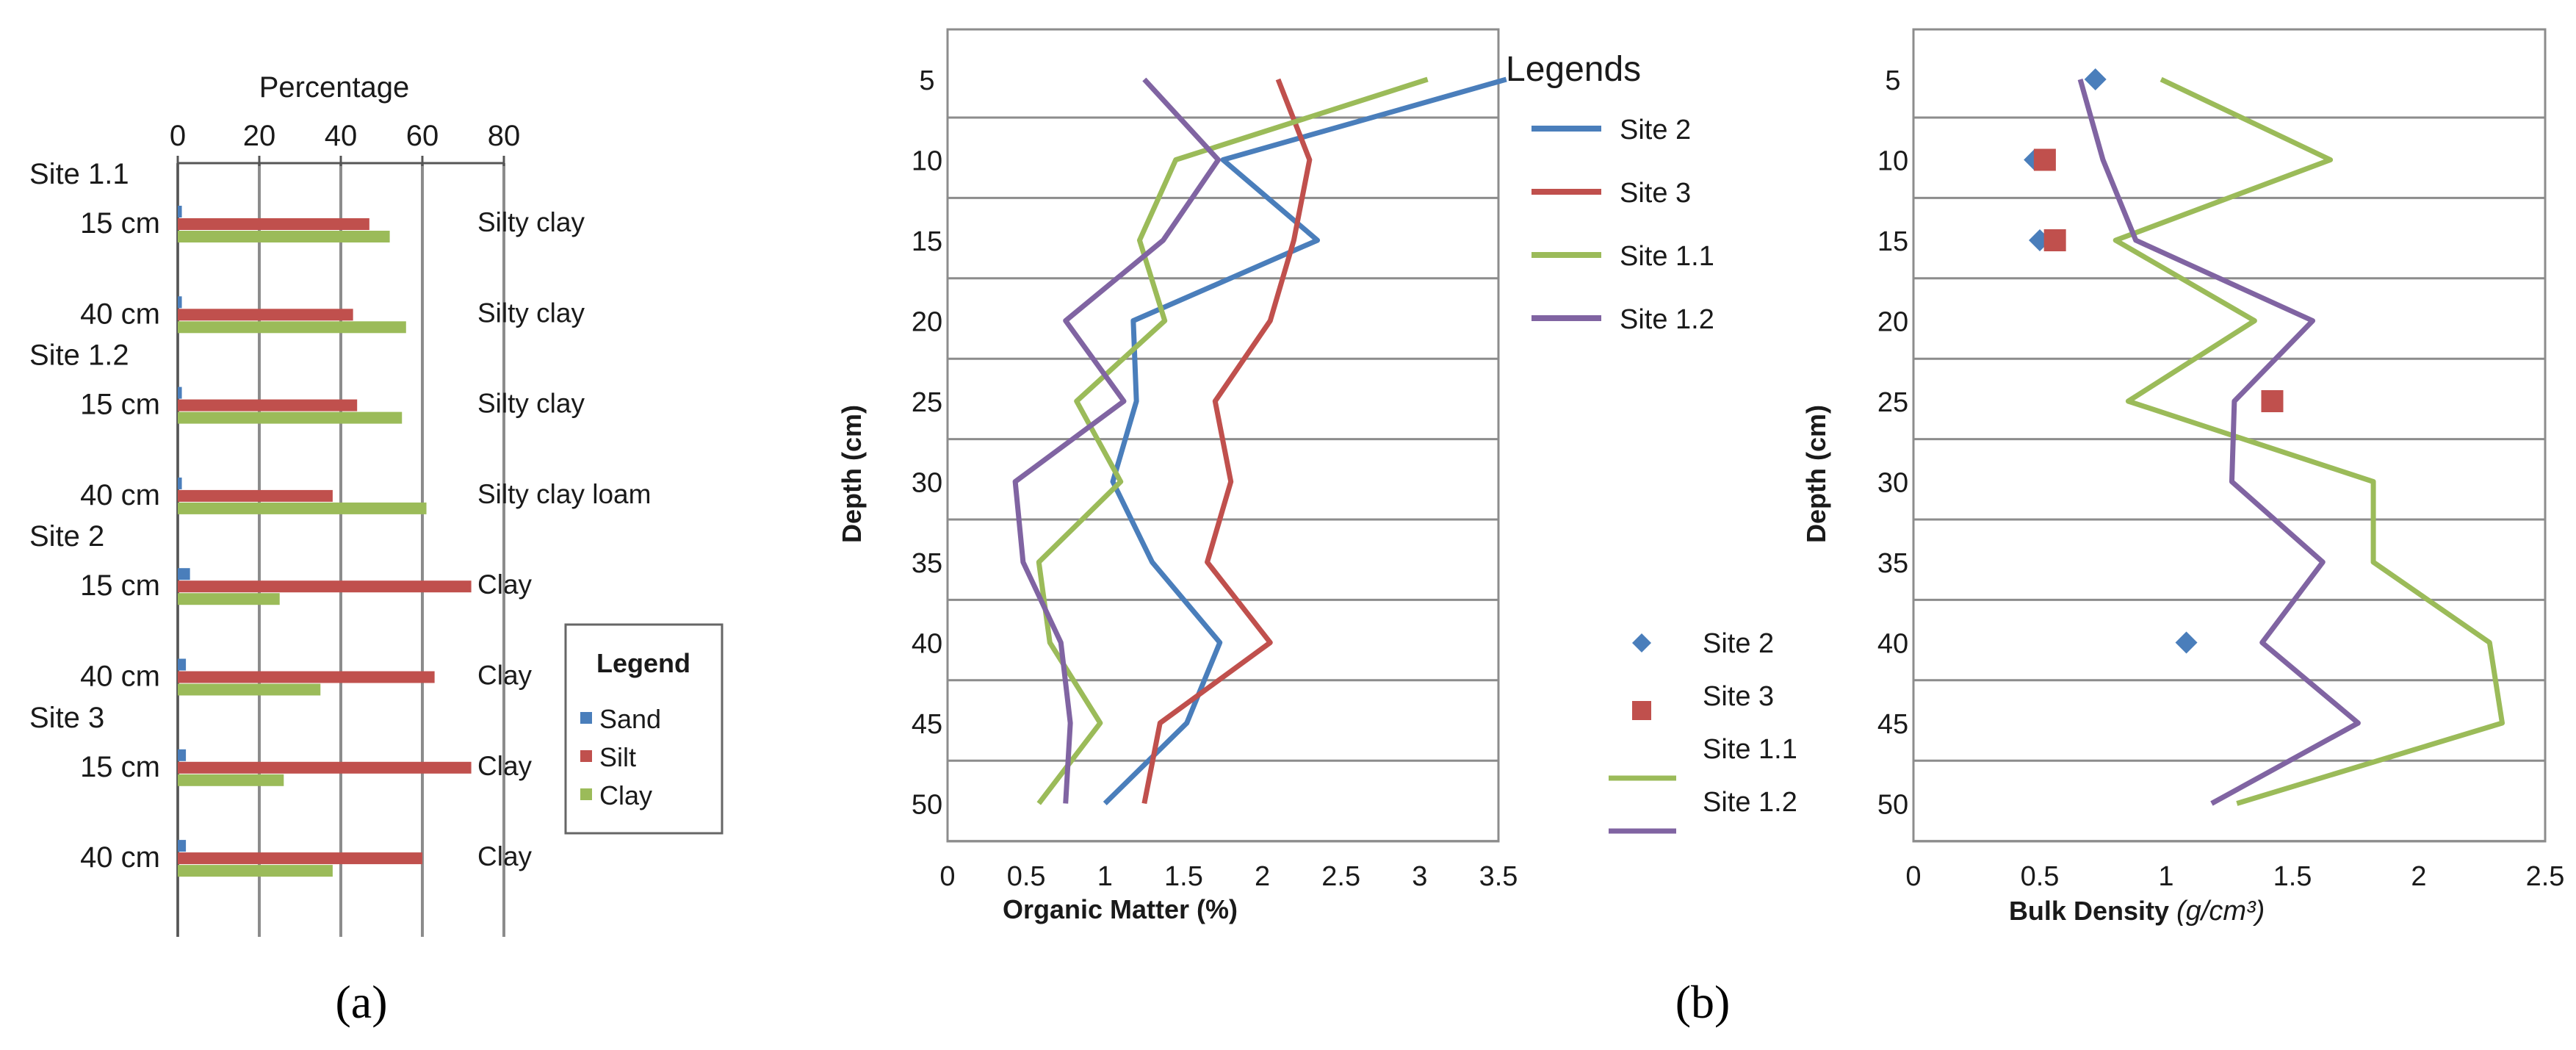 Image resolution: width=2576 pixels, height=1050 pixels. What do you see at coordinates (341, 136) in the screenshot?
I see `x-tick-label: 40` at bounding box center [341, 136].